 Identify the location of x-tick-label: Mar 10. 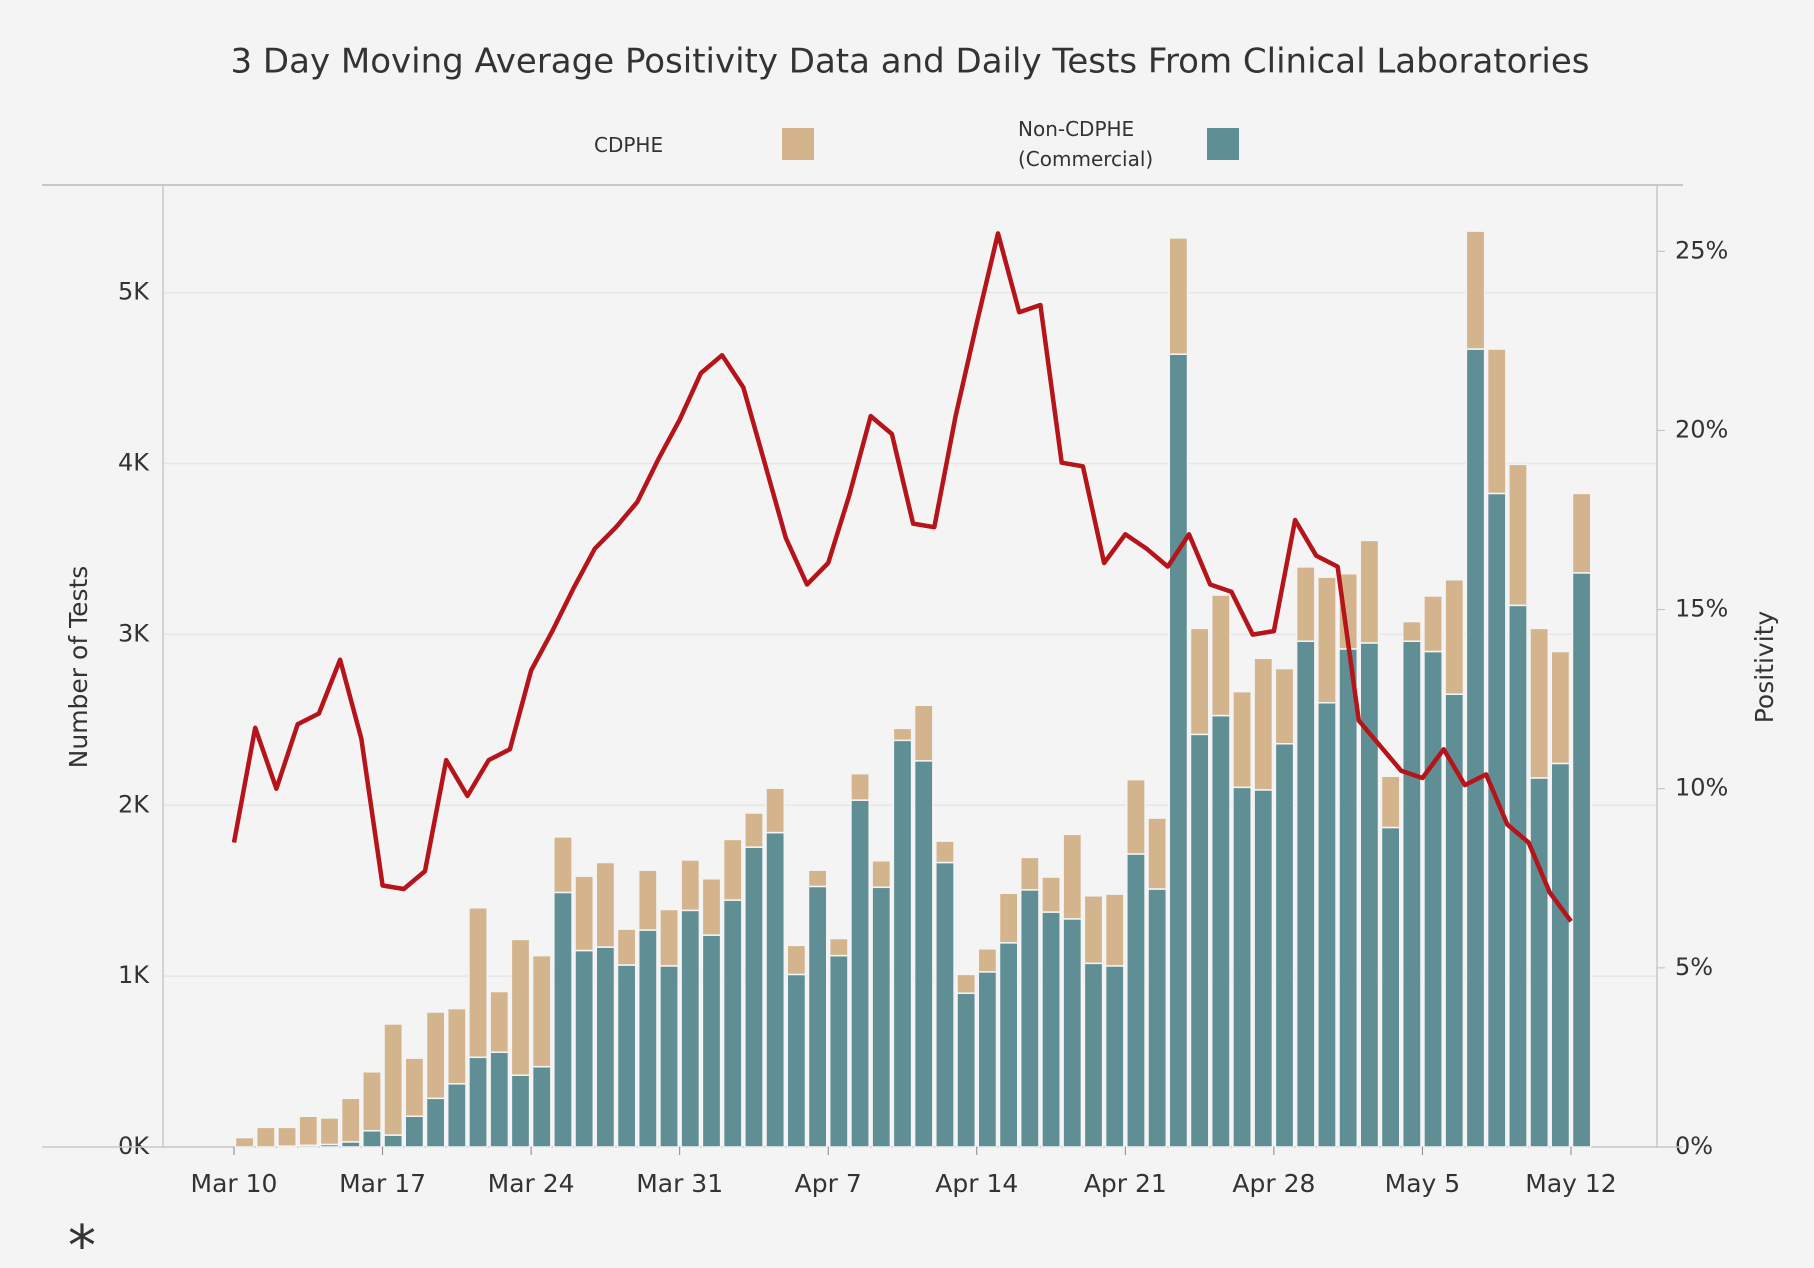
(234, 1183).